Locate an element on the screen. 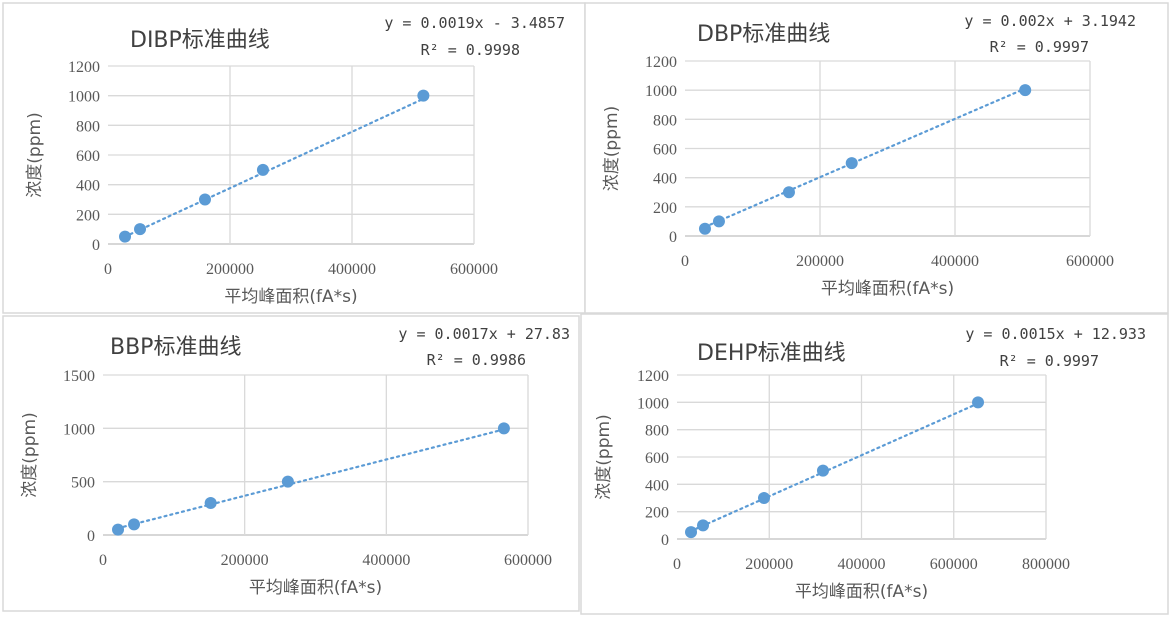  chart-title: DEHP标准曲线 is located at coordinates (771, 353).